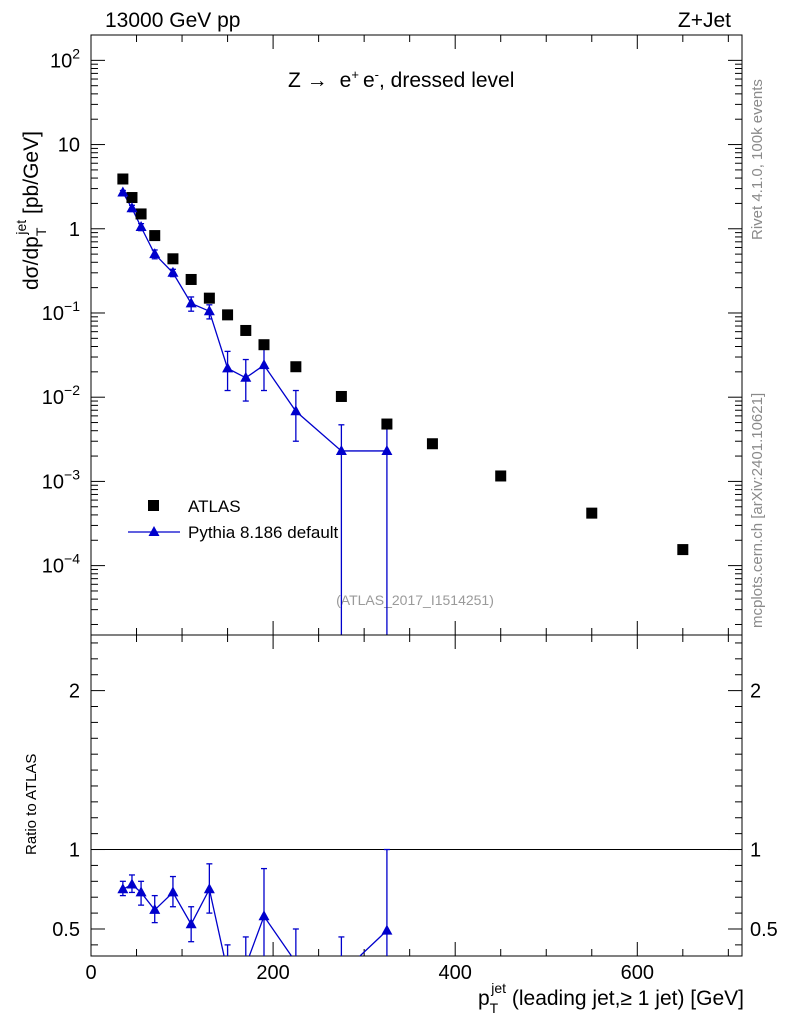  Describe the element at coordinates (154, 531) in the screenshot. I see `legend-pythia-marker` at that location.